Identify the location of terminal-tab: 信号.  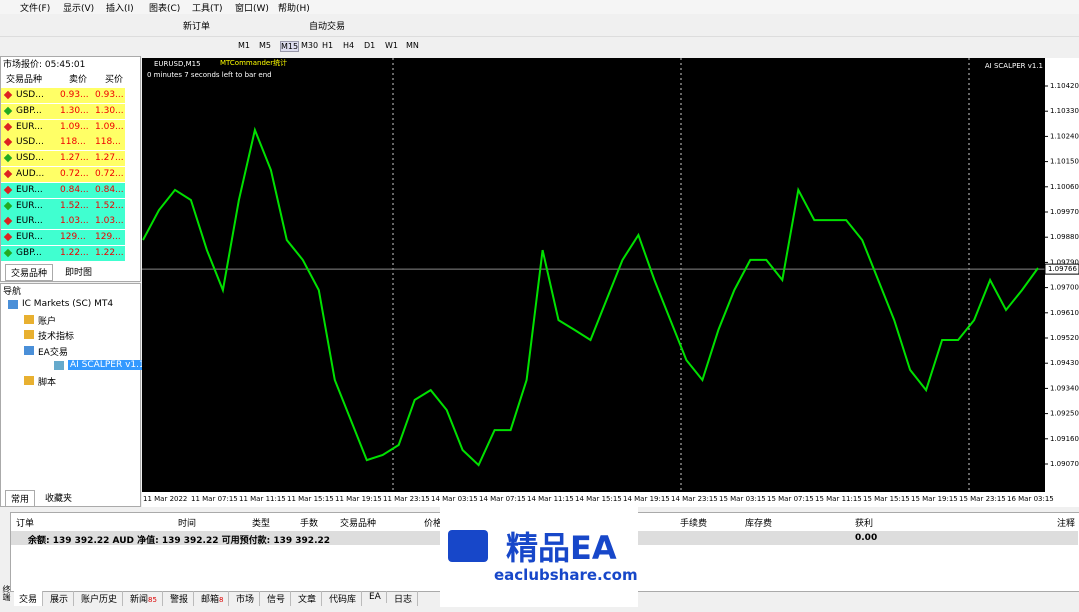
(277, 598).